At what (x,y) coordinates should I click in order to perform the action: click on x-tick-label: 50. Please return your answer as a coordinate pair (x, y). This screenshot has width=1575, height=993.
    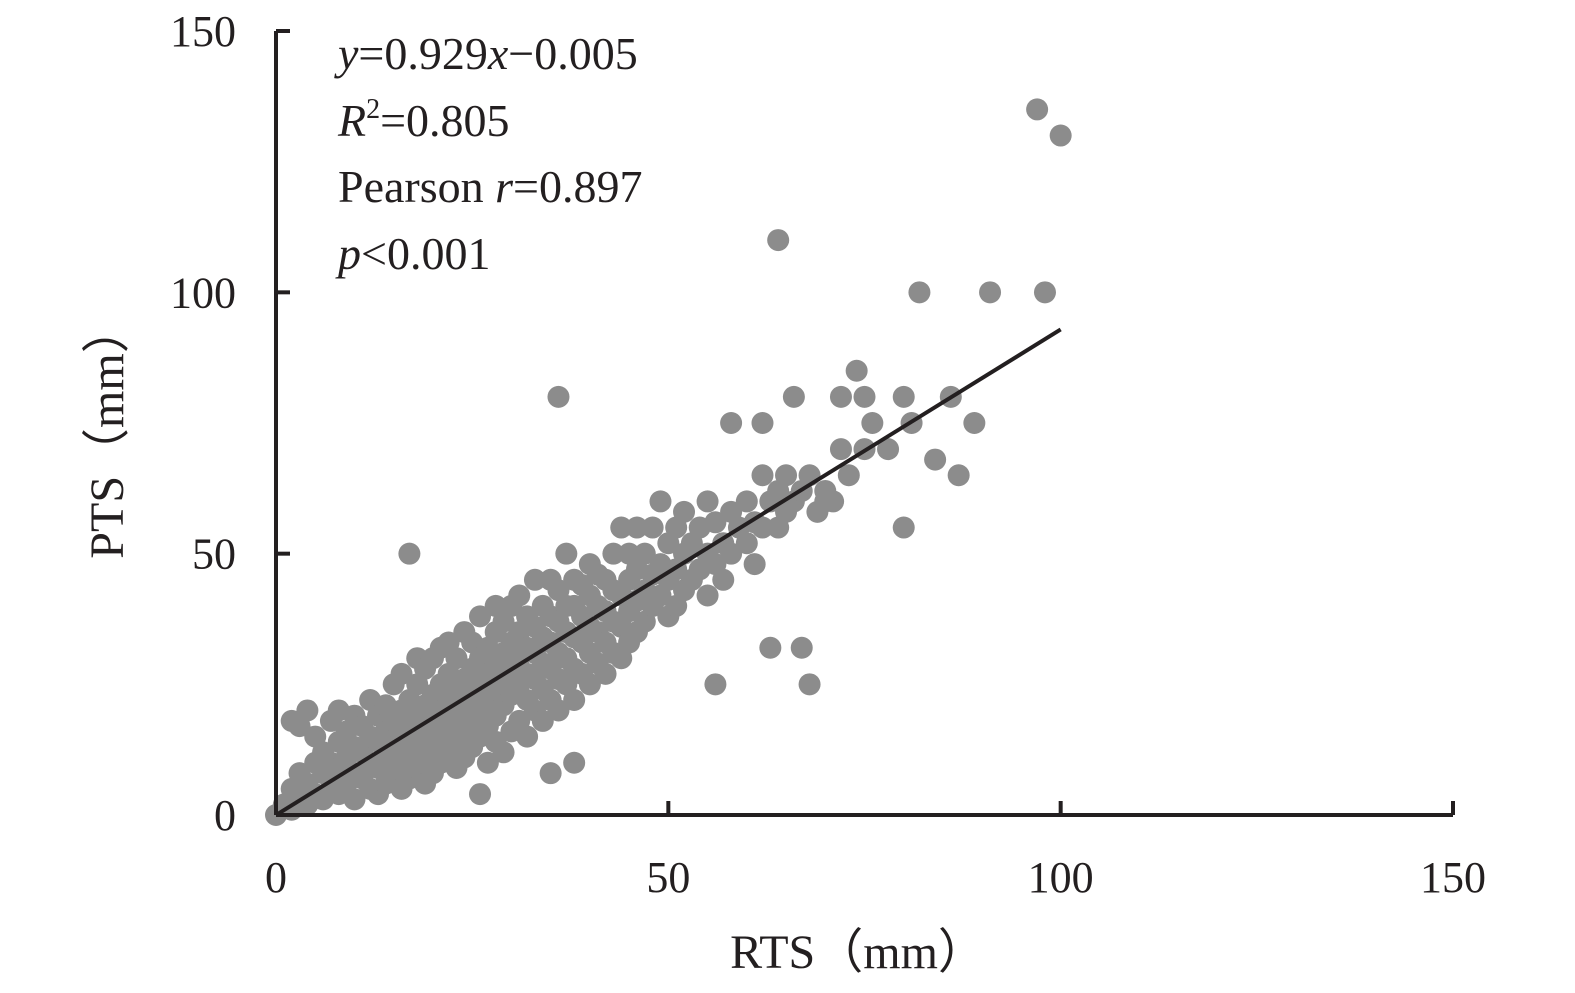
    Looking at the image, I should click on (668, 877).